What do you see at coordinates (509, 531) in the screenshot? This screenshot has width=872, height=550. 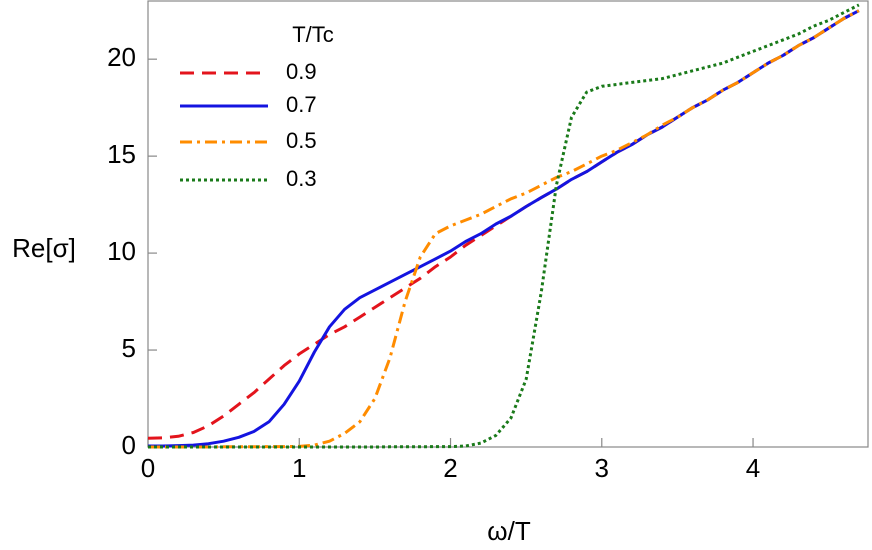 I see `x-axis-label: ω/T` at bounding box center [509, 531].